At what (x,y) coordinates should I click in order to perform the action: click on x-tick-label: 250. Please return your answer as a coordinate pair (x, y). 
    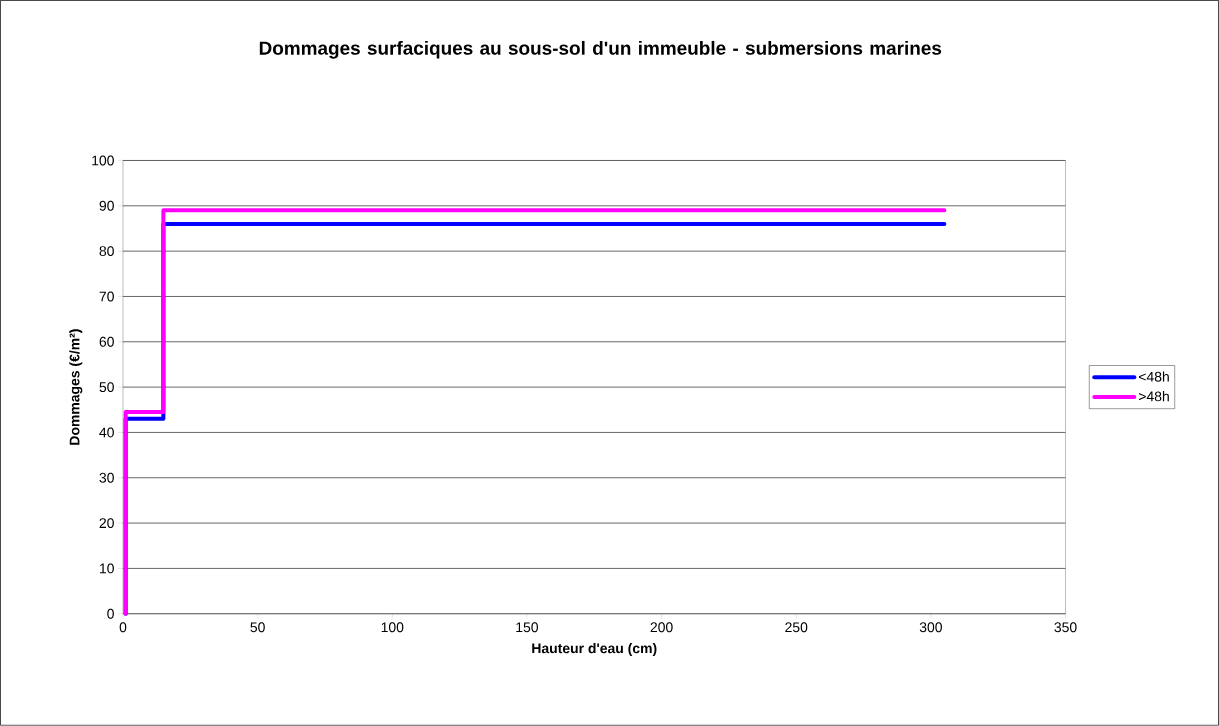
    Looking at the image, I should click on (796, 627).